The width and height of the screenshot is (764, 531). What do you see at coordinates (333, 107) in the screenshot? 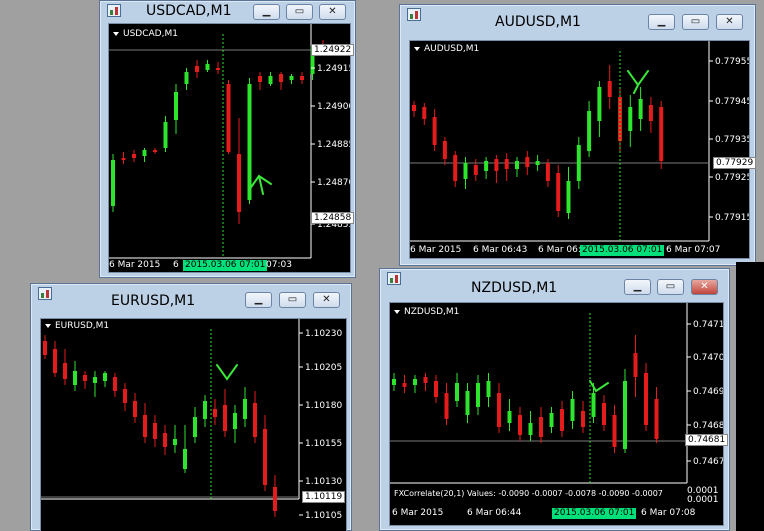
I see `price-tick-label: 1.24900` at bounding box center [333, 107].